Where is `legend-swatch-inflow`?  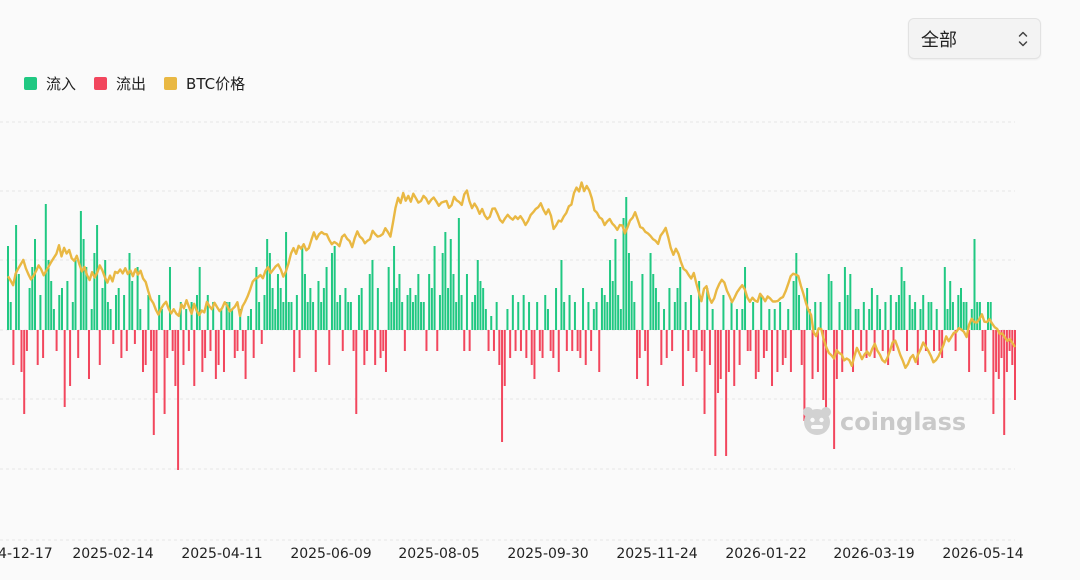
legend-swatch-inflow is located at coordinates (30, 83).